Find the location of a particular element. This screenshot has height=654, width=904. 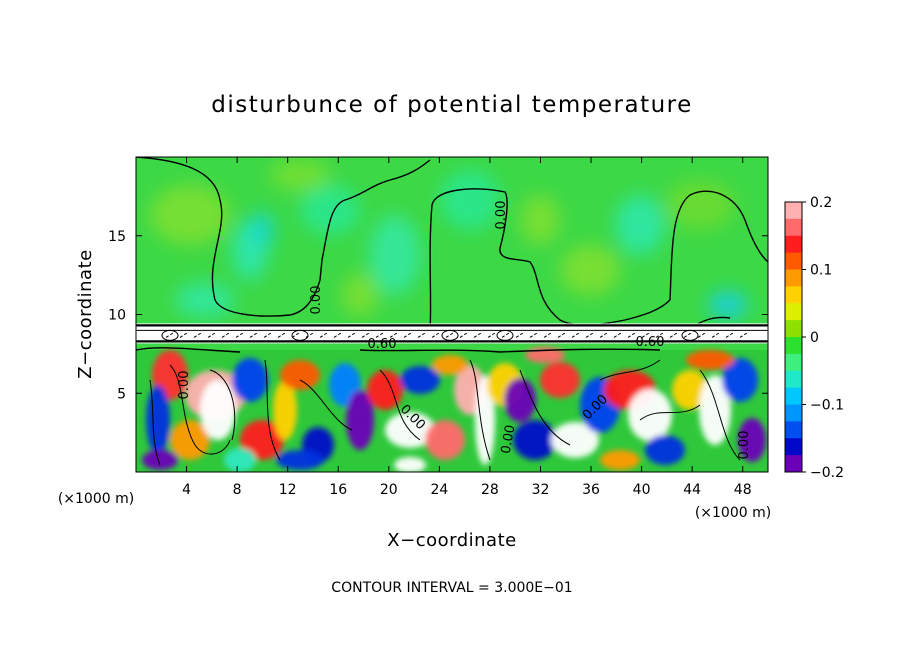

x-tick-label: 4 is located at coordinates (186, 490).